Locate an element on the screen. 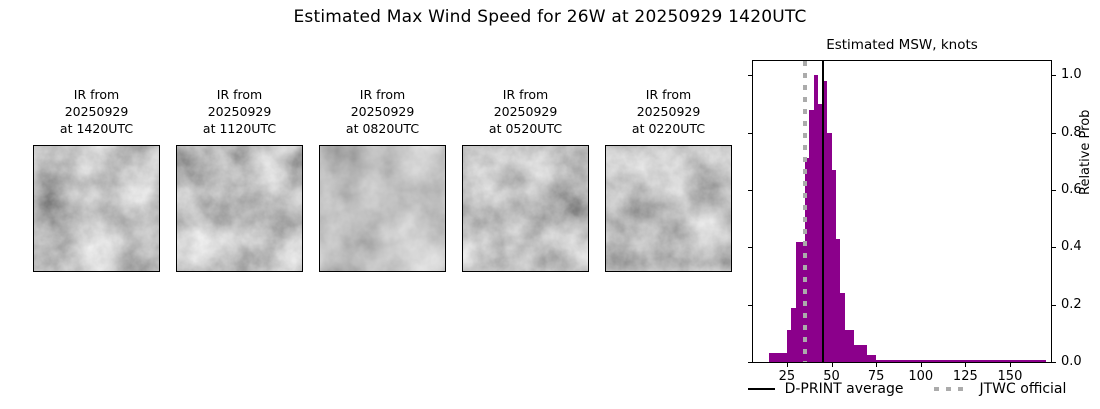 This screenshot has height=409, width=1100. ir-image-label: IR from 20250929 at 0220UTC is located at coordinates (668, 111).